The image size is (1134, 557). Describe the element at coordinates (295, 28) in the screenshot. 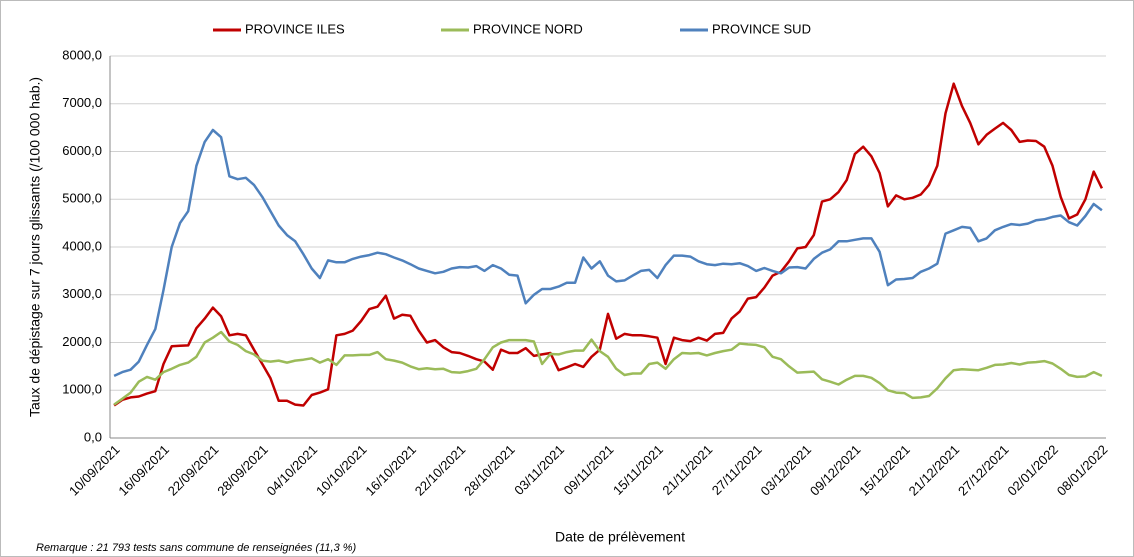

I see `legend-label: PROVINCE ILES` at that location.